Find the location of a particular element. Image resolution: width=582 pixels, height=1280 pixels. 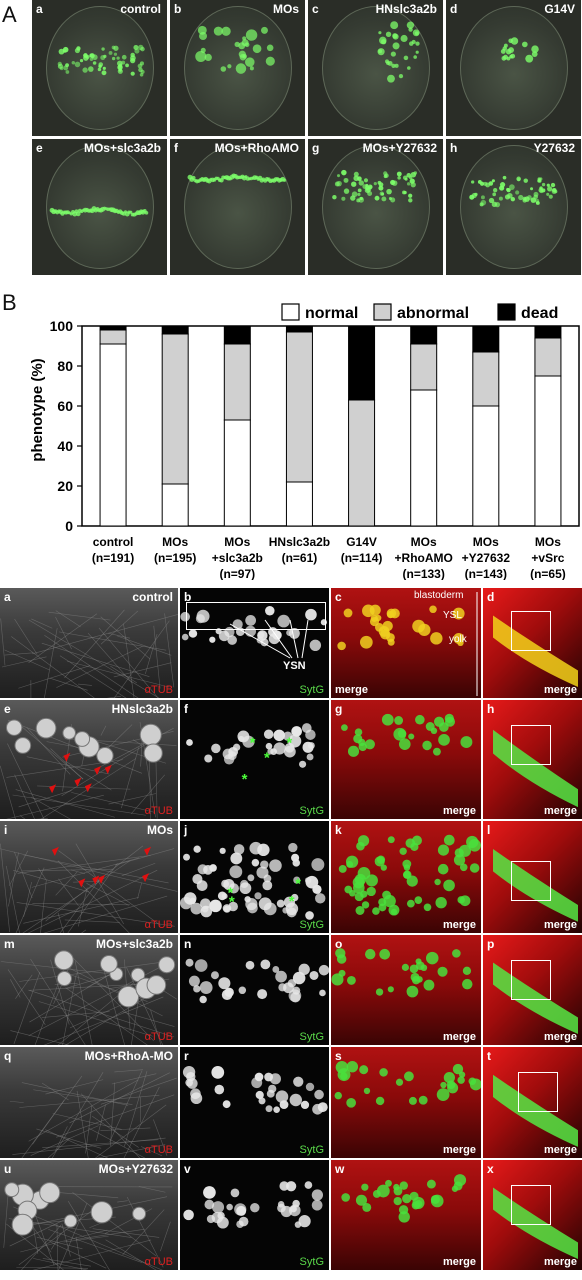

panel-title: HNslc3a2b is located at coordinates (406, 9).